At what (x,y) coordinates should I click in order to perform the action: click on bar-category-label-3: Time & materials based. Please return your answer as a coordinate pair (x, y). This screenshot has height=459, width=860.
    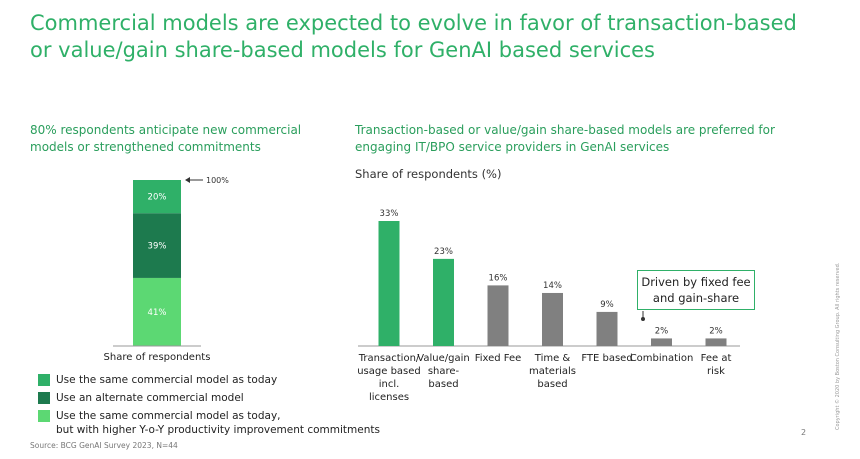
    Looking at the image, I should click on (552, 371).